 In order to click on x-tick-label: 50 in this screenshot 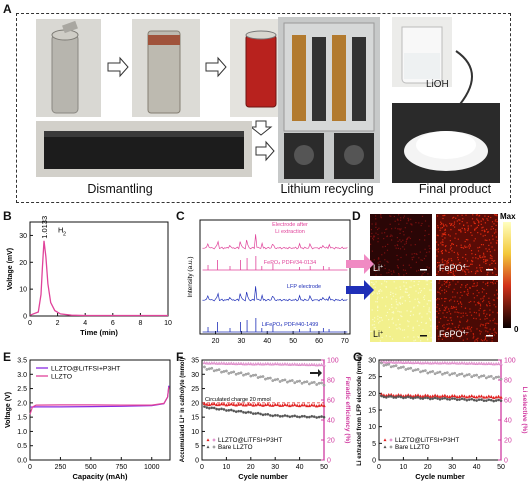, I will do `click(293, 340)`.